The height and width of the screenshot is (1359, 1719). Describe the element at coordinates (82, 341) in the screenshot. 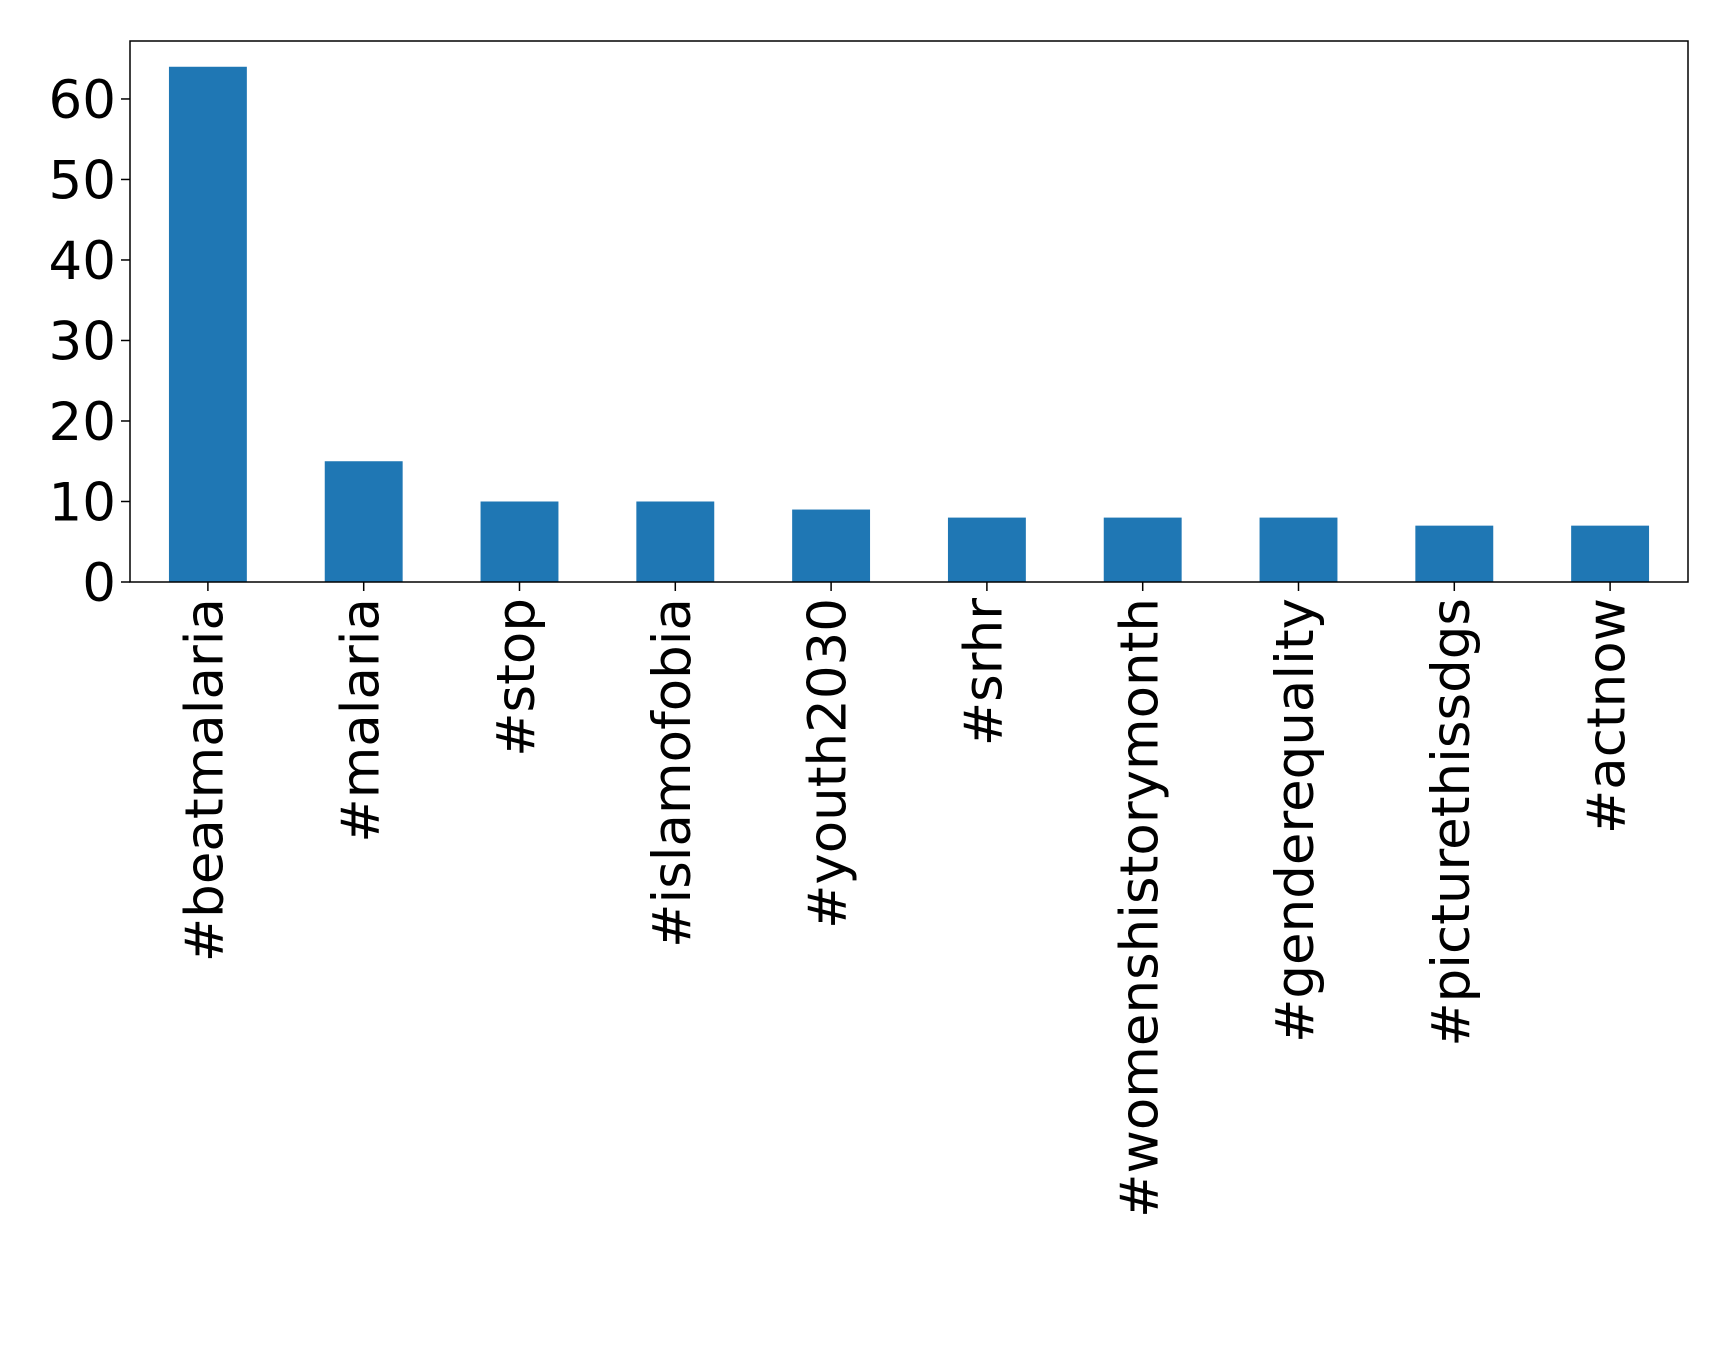

I see `y-tick-label: 30` at that location.